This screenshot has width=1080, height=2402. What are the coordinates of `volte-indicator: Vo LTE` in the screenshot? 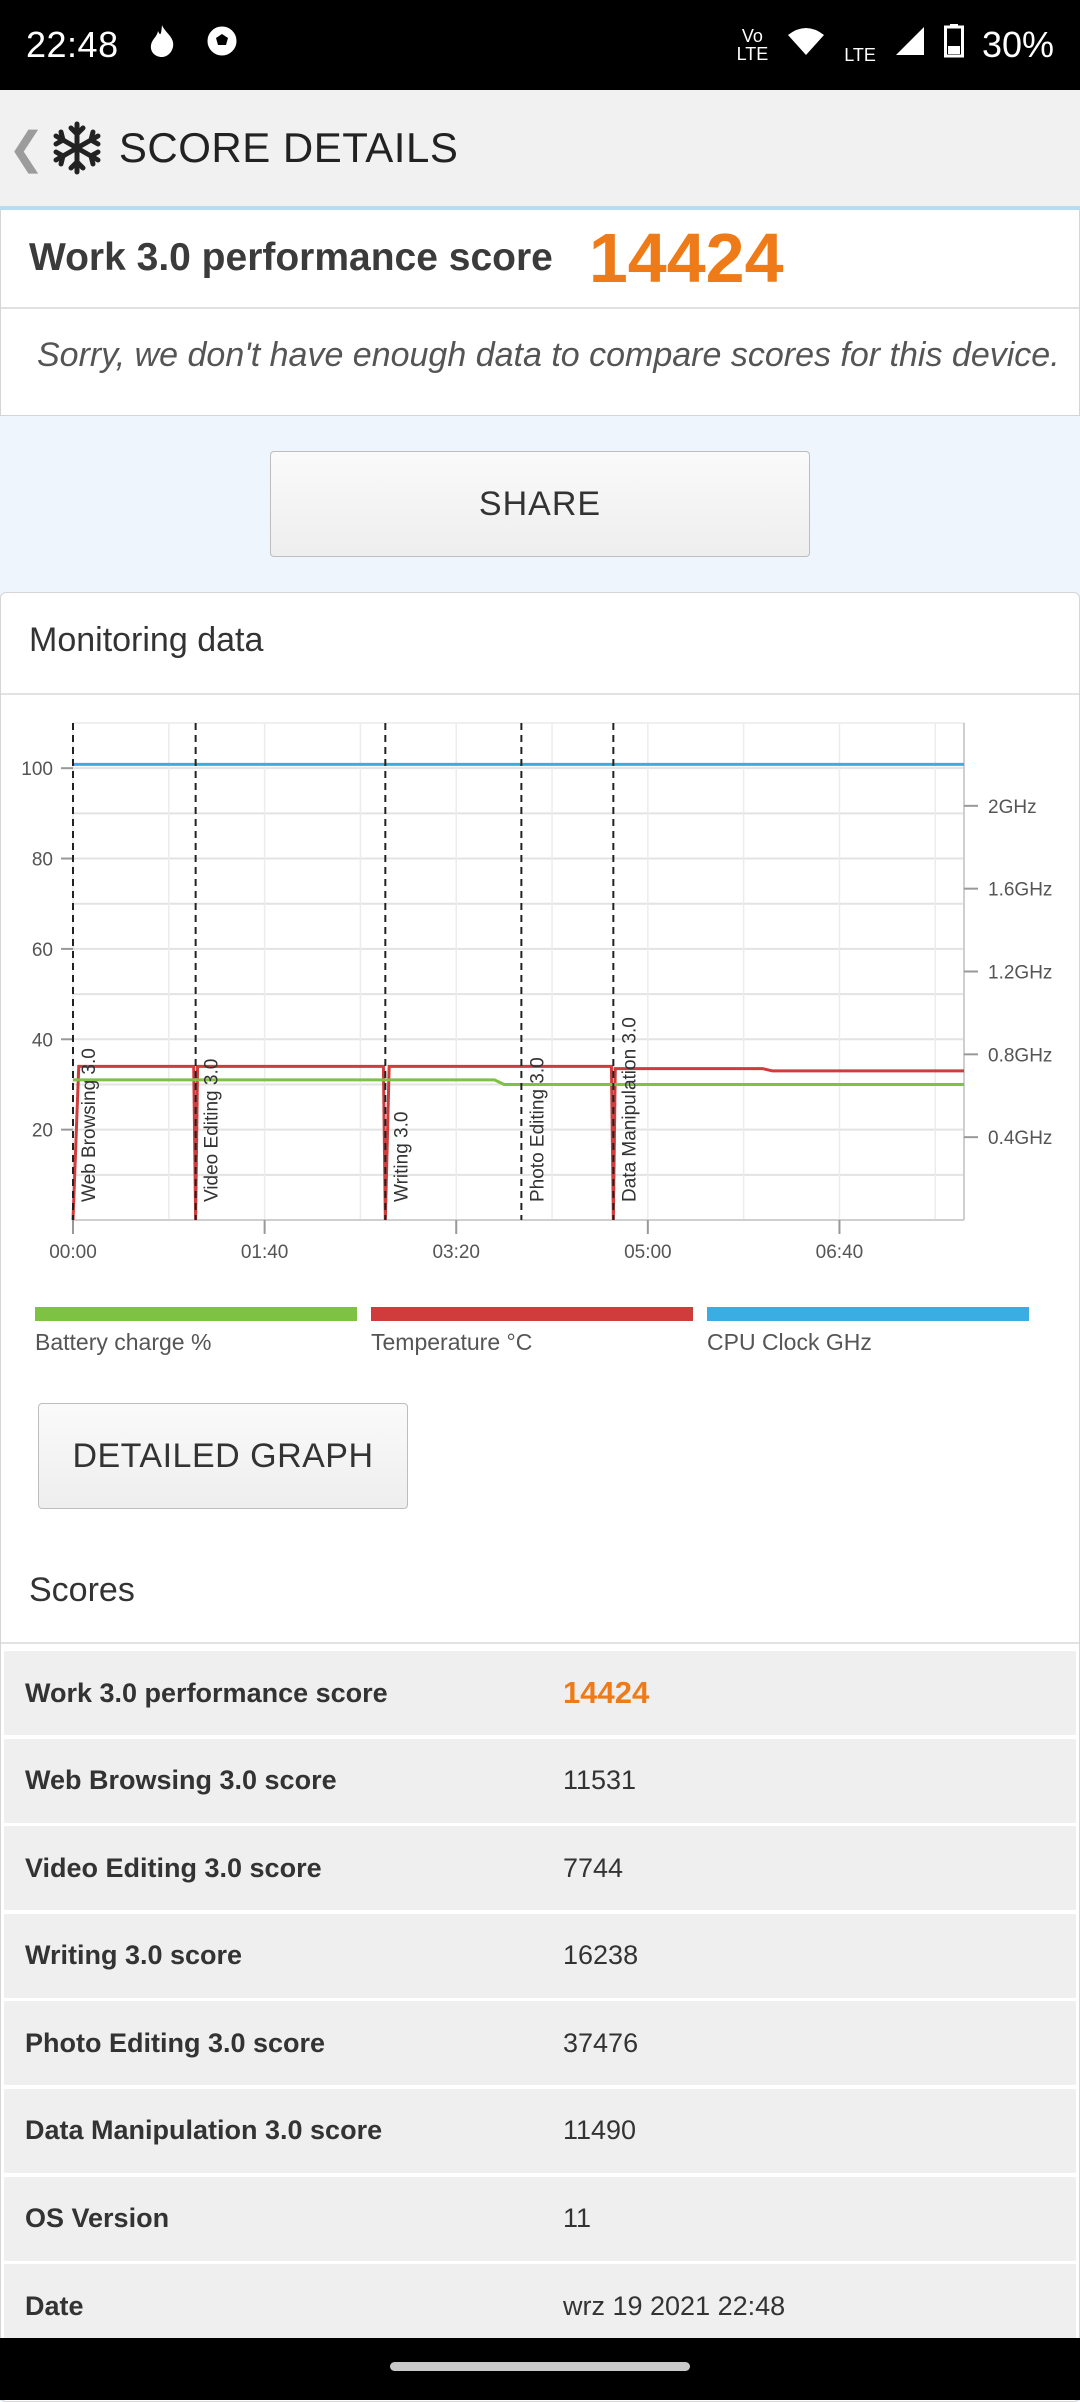 It's located at (752, 45).